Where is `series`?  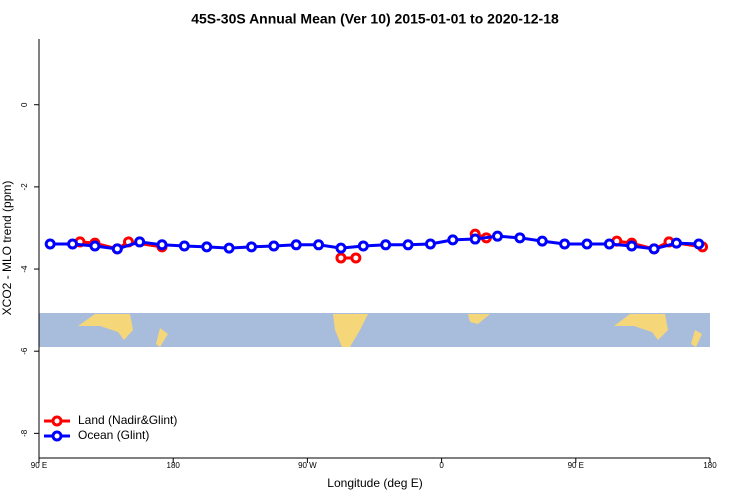 series is located at coordinates (374, 242).